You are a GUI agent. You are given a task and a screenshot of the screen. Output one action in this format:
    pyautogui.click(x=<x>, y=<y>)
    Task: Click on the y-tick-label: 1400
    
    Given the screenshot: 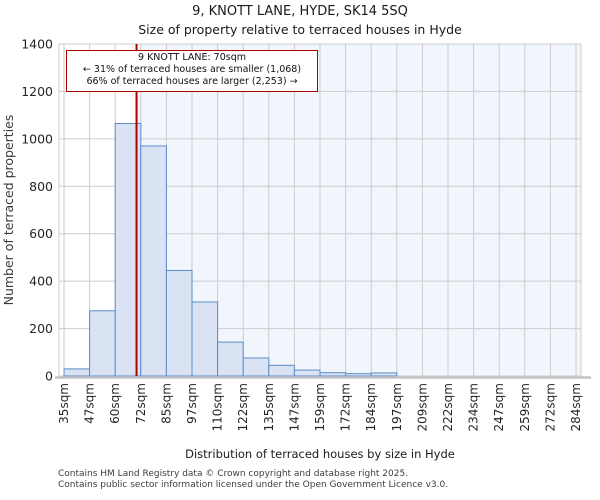 What is the action you would take?
    pyautogui.click(x=37, y=44)
    